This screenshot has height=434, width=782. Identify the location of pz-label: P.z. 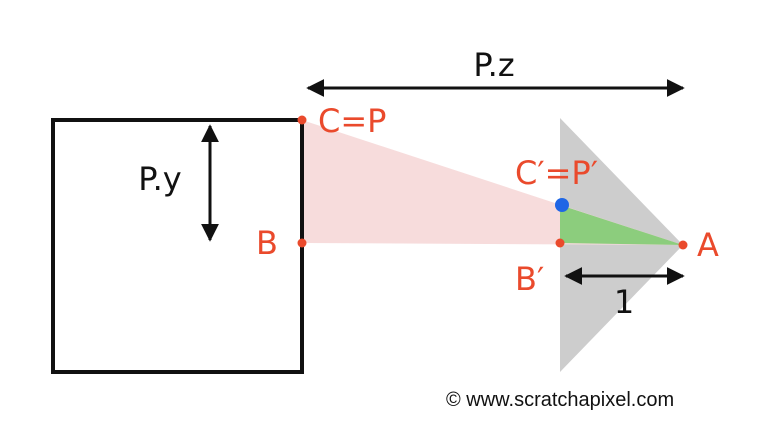
(493, 65).